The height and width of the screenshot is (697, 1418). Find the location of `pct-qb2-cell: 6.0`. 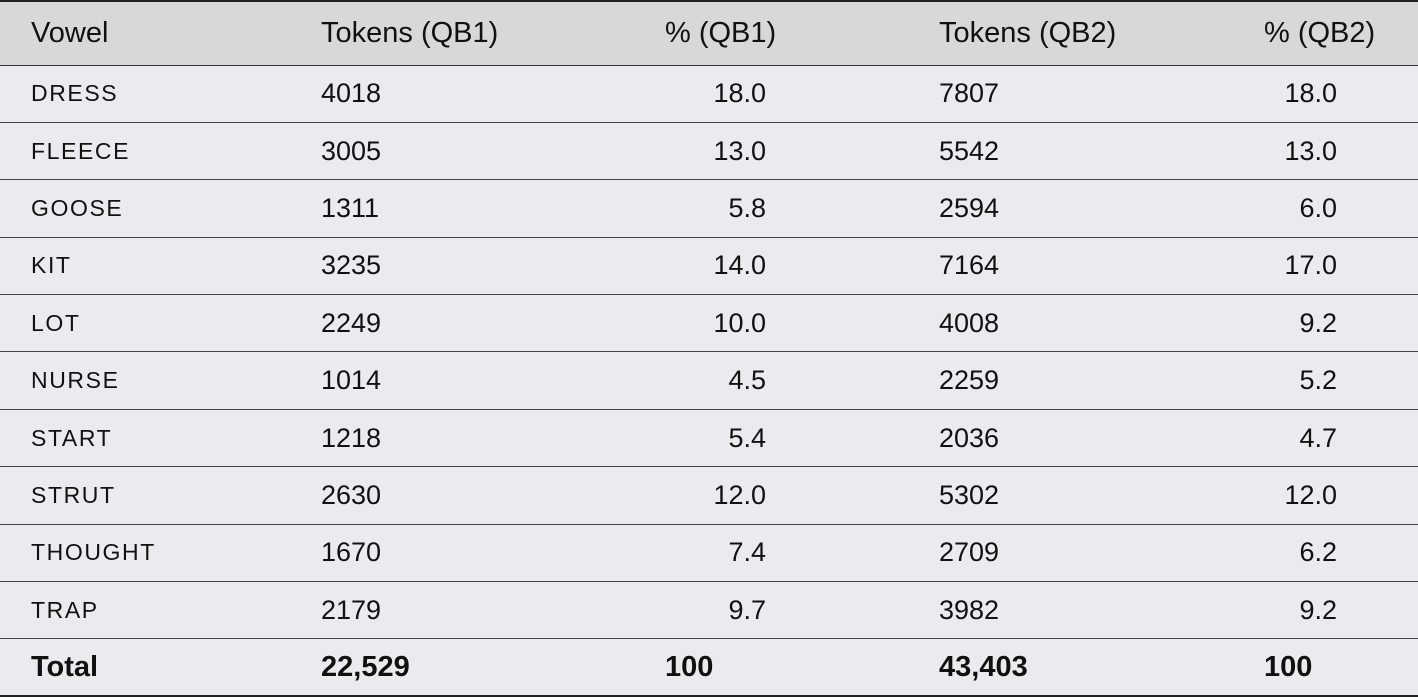

pct-qb2-cell: 6.0 is located at coordinates (1308, 208).